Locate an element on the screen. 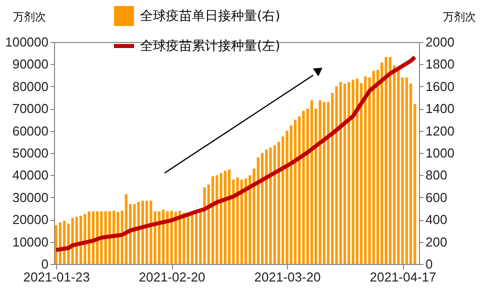 The width and height of the screenshot is (500, 308). x-tick-label: 2021-02-20 is located at coordinates (172, 277).